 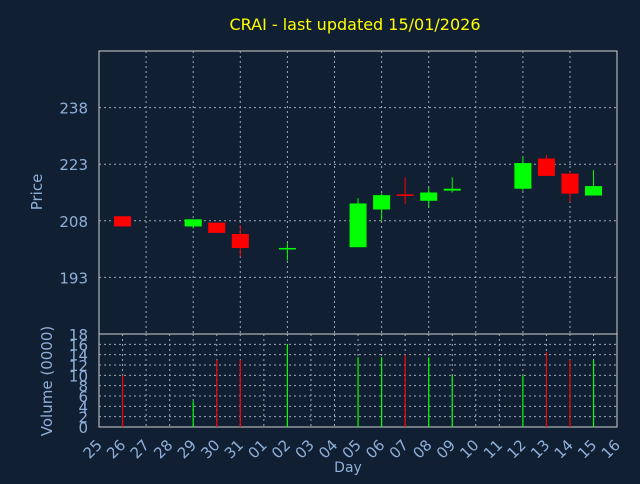 What do you see at coordinates (469, 449) in the screenshot?
I see `x-tick-label: 10` at bounding box center [469, 449].